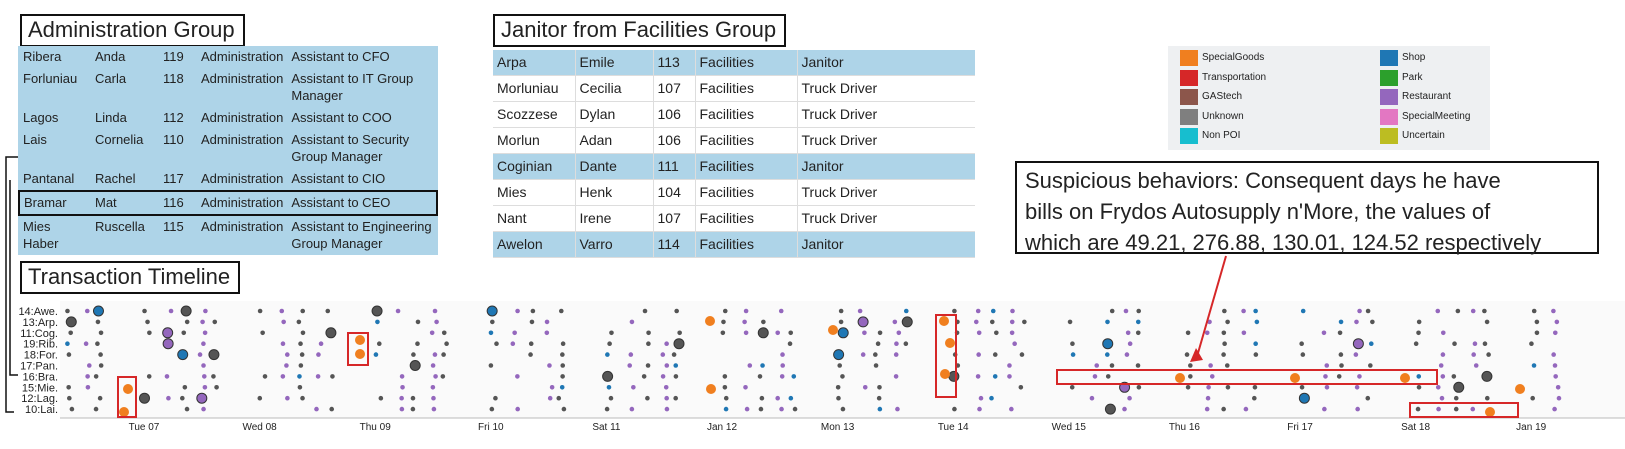 The width and height of the screenshot is (1625, 449). I want to click on legend-label: Park, so click(1412, 77).